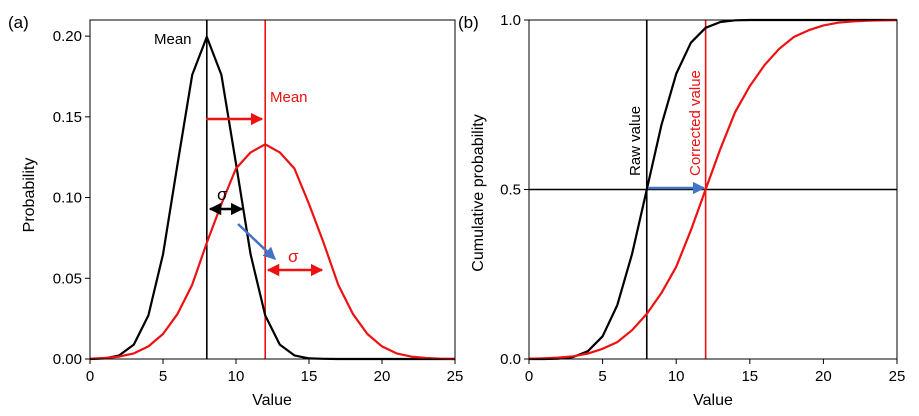 The image size is (919, 416). I want to click on x-axis-label-a: Value, so click(272, 400).